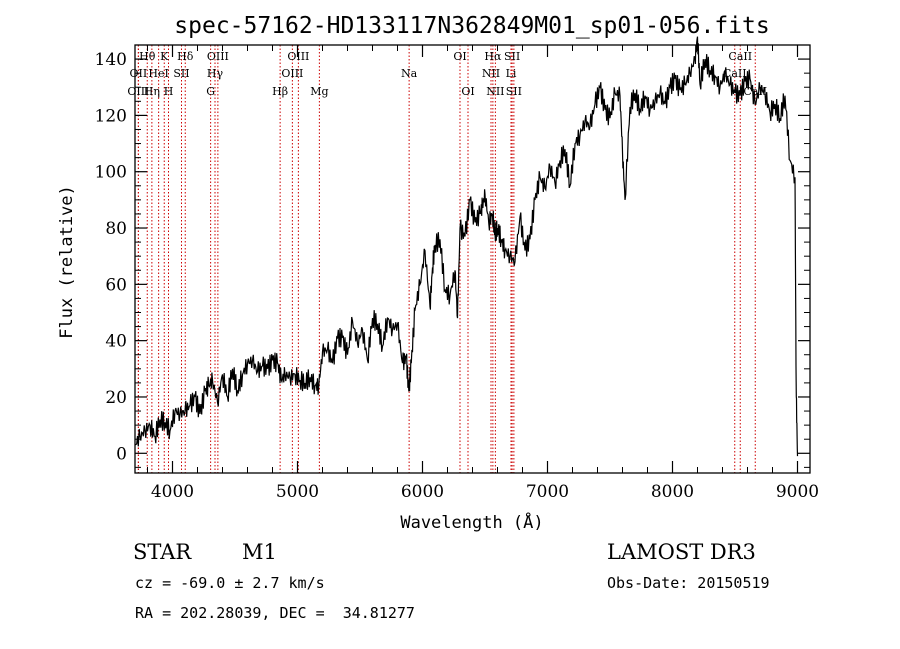 The height and width of the screenshot is (649, 900). I want to click on redshift-velocity: cz = -69.0 ± 2.7 km/s, so click(230, 583).